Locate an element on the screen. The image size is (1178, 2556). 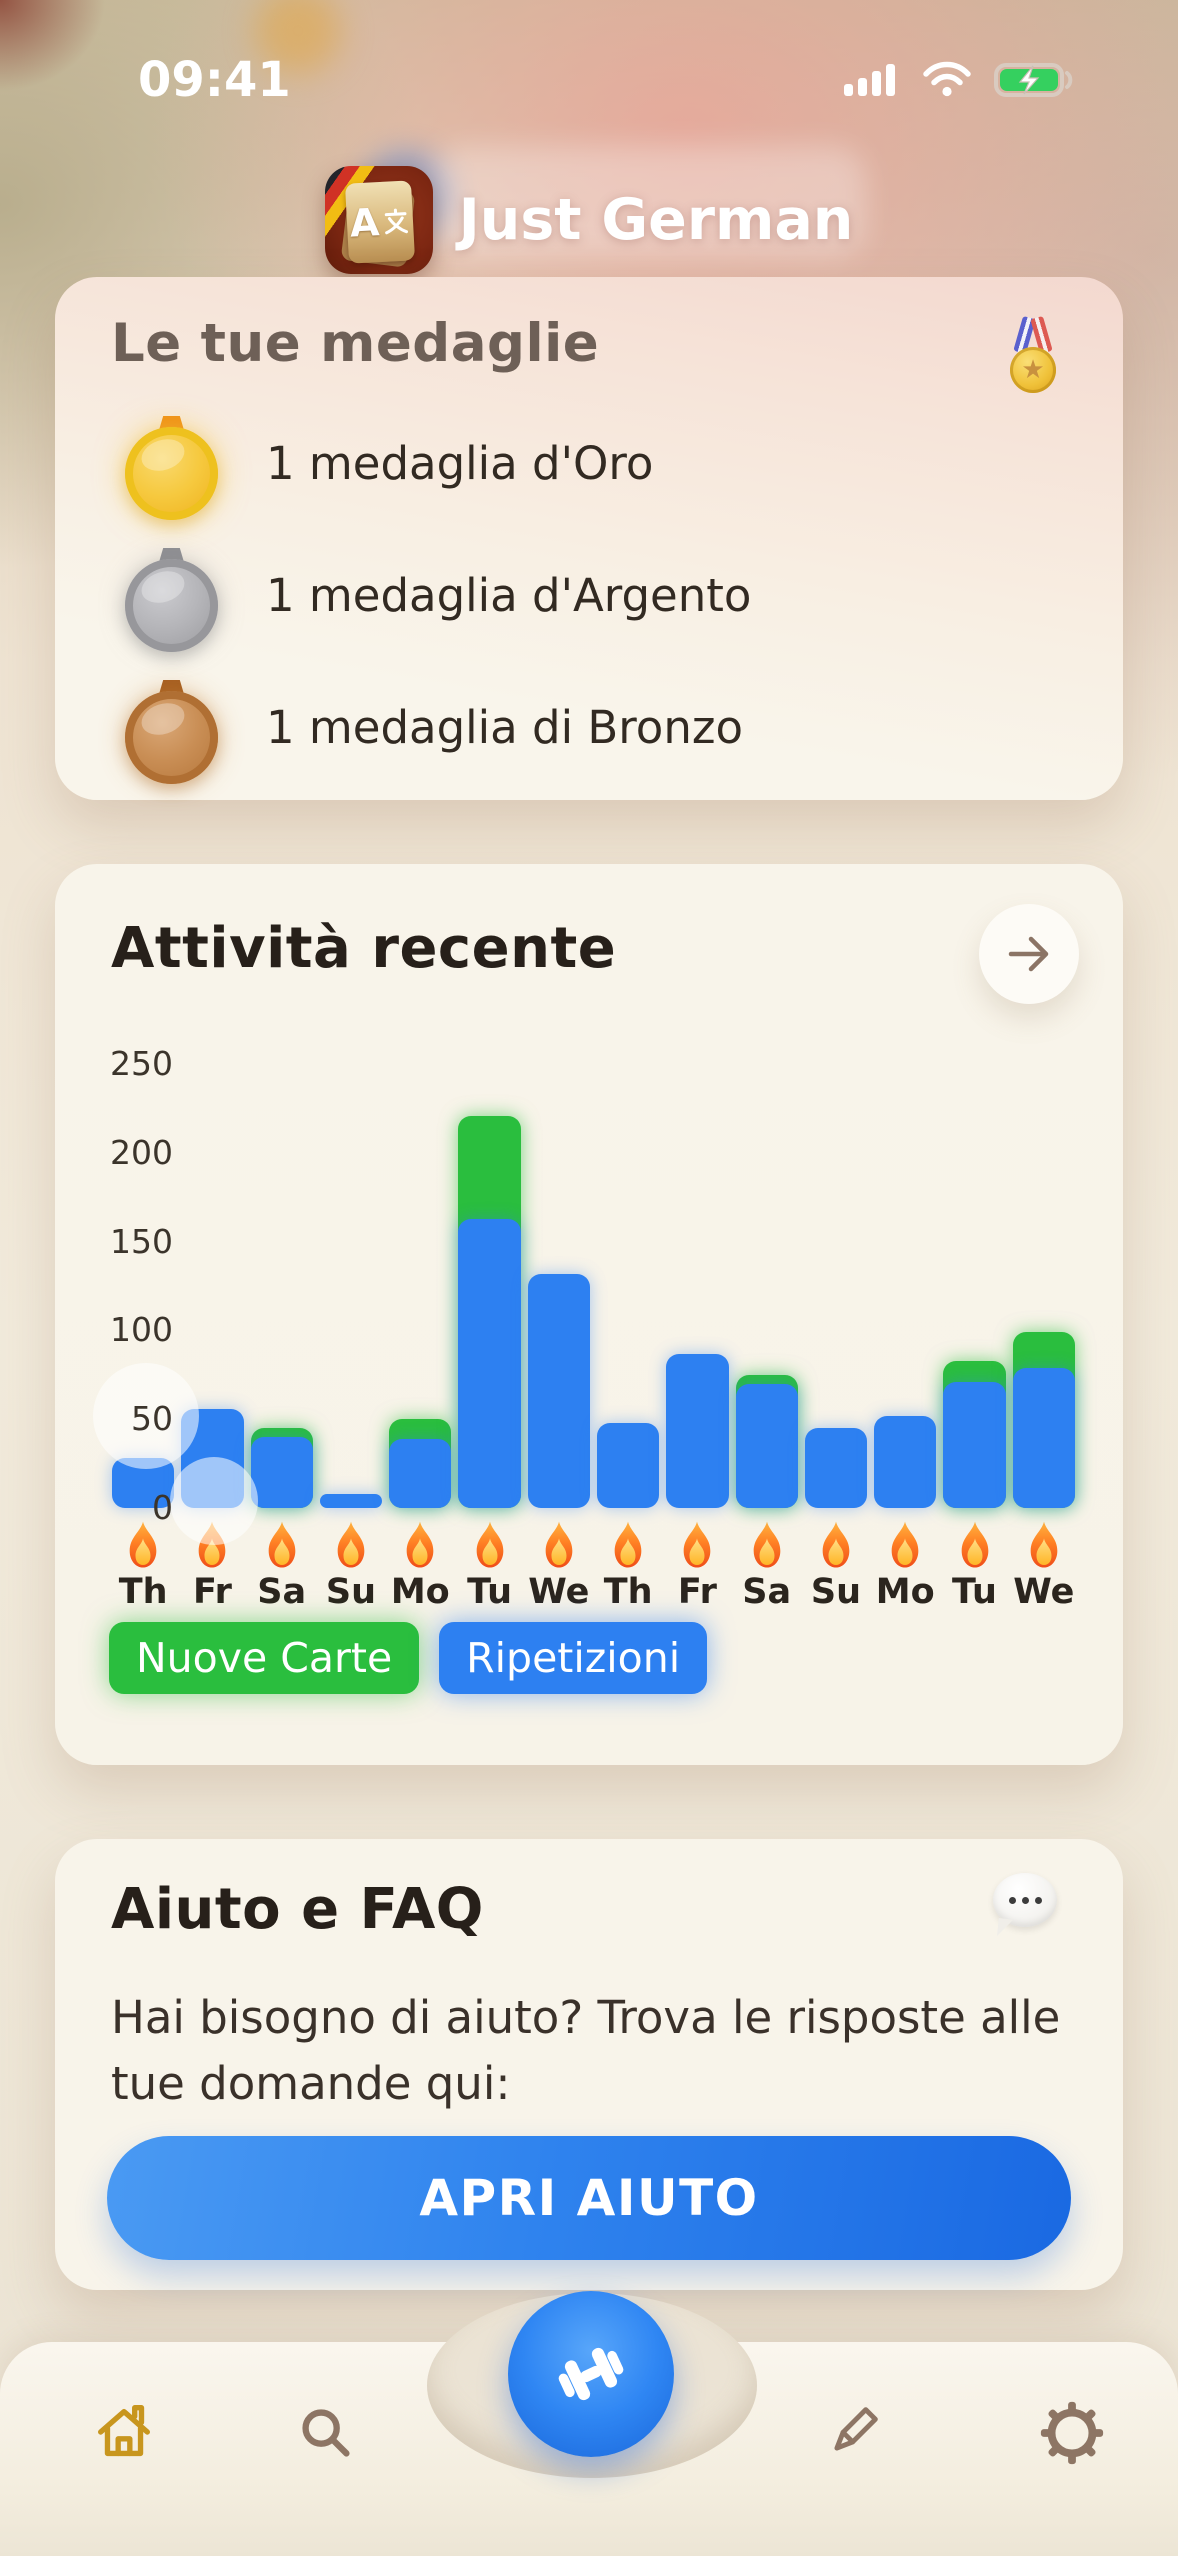
x-axis-cell: Sa is located at coordinates (767, 1566).